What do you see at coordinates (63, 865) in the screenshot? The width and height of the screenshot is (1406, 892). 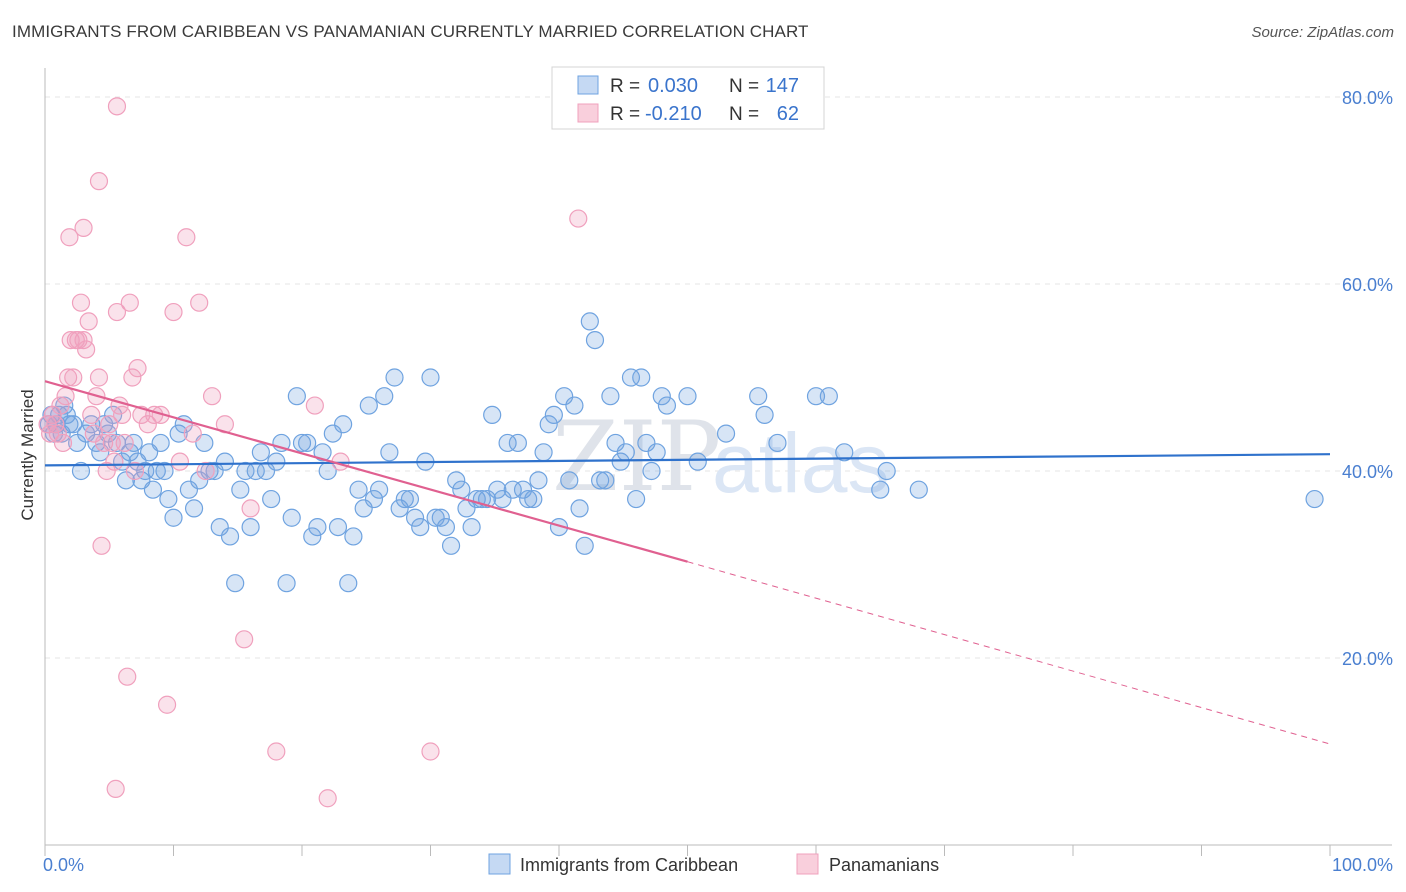 I see `x-tick-label-0: 0.0%` at bounding box center [63, 865].